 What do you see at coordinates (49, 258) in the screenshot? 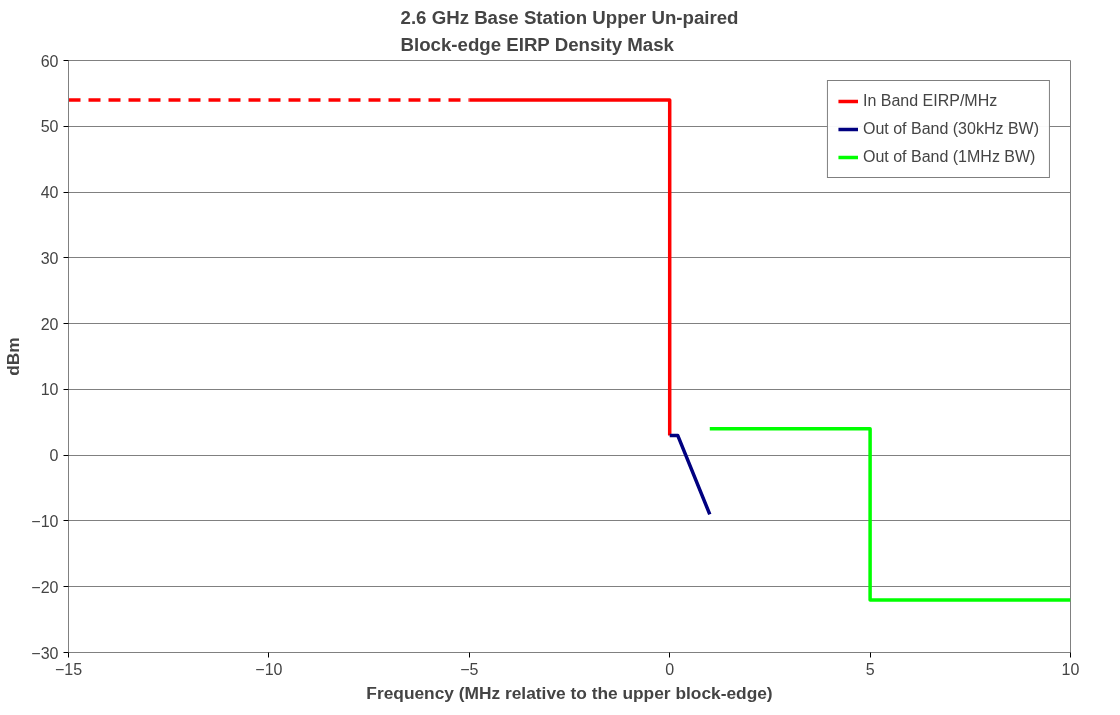
I see `y-tick-label: 30` at bounding box center [49, 258].